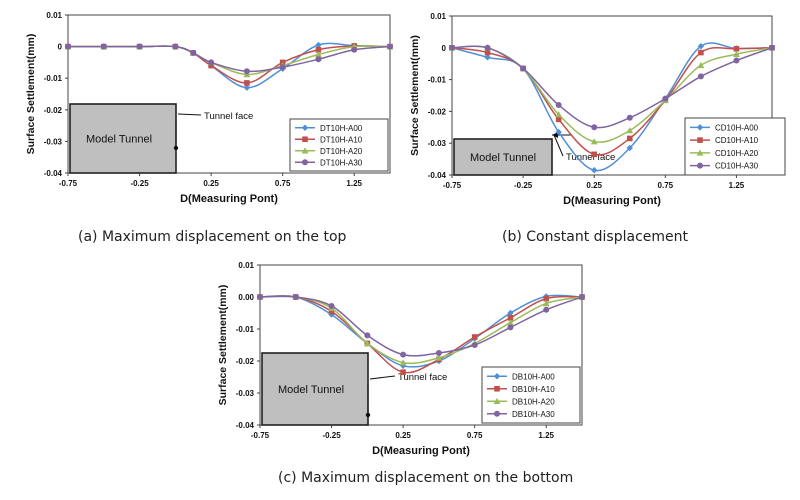 The width and height of the screenshot is (800, 500). Describe the element at coordinates (403, 435) in the screenshot. I see `chart-c-xtick-label: 0.25` at that location.